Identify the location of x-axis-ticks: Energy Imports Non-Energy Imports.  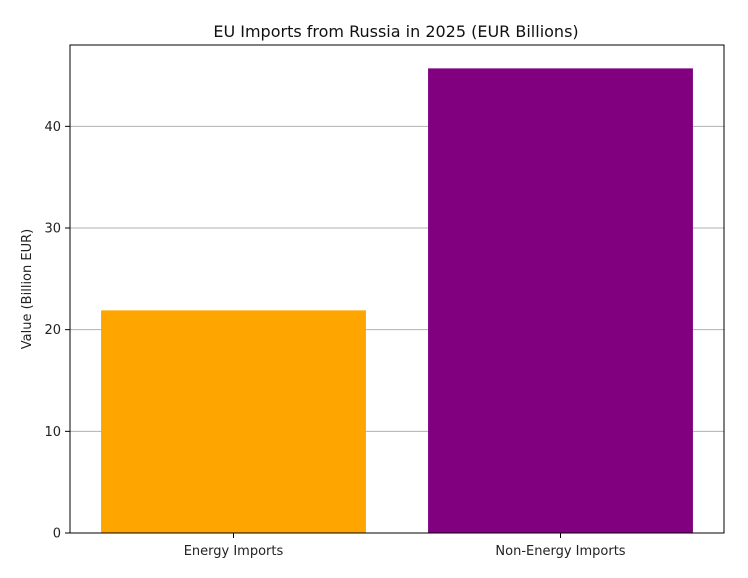
(405, 546).